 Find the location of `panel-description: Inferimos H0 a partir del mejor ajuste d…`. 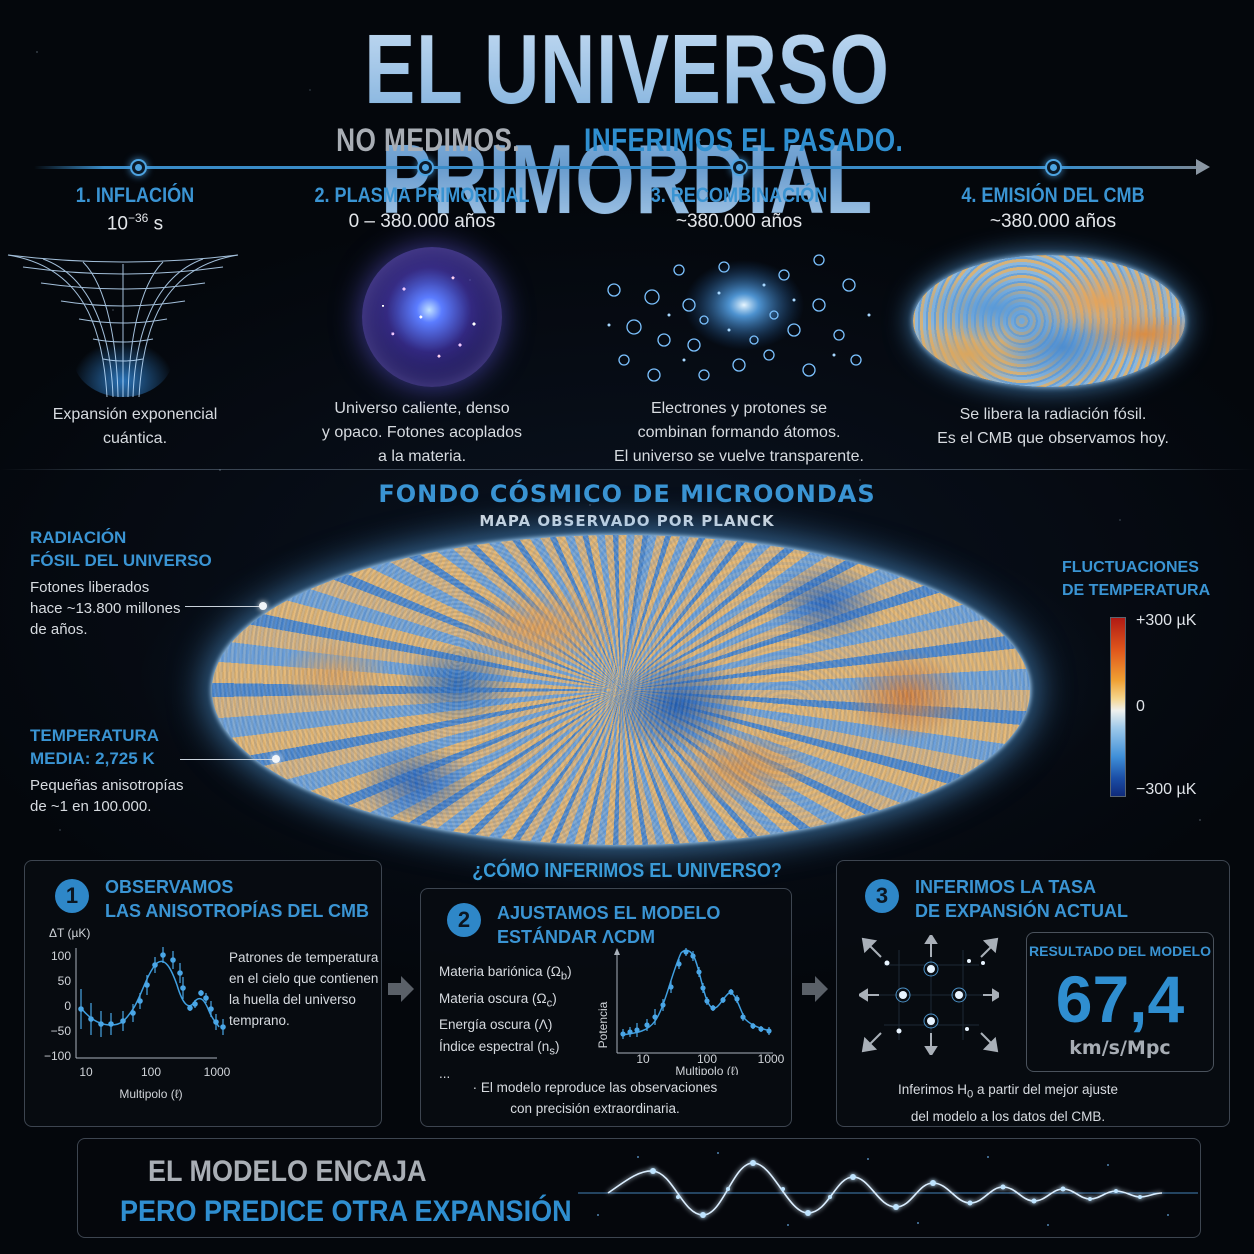

panel-description: Inferimos H0 a partir del mejor ajuste d… is located at coordinates (1008, 1103).